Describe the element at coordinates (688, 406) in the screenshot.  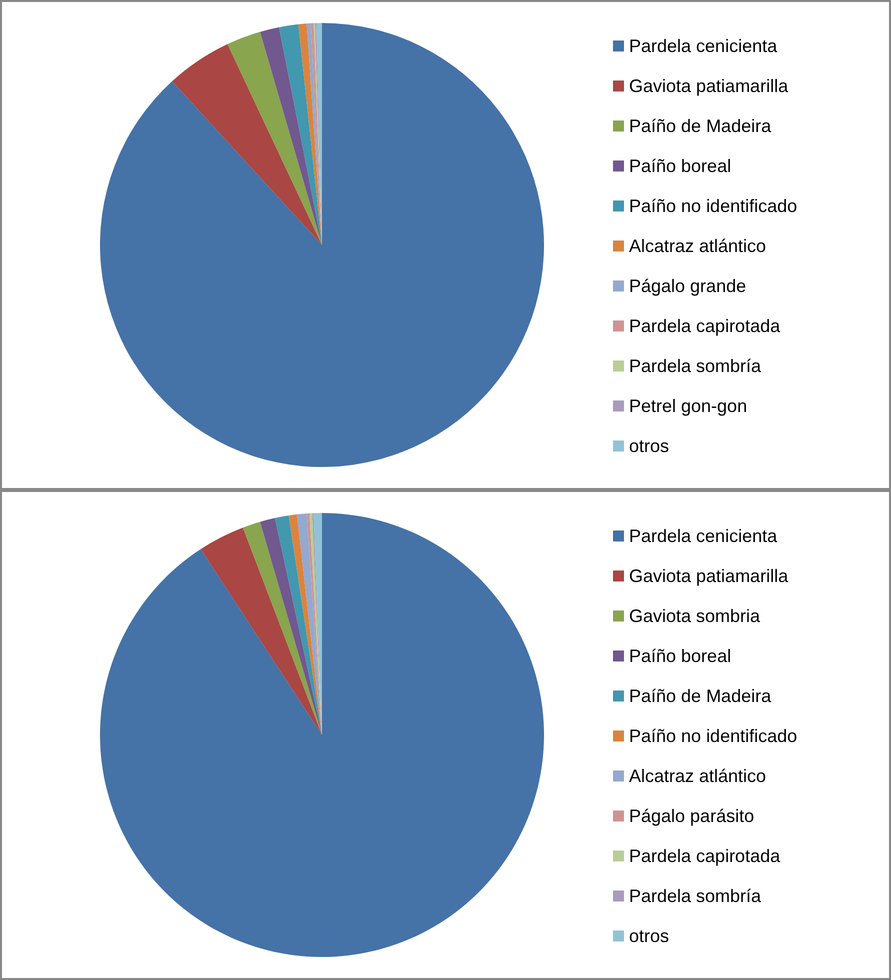
I see `legend-label: Petrel gon-gon` at that location.